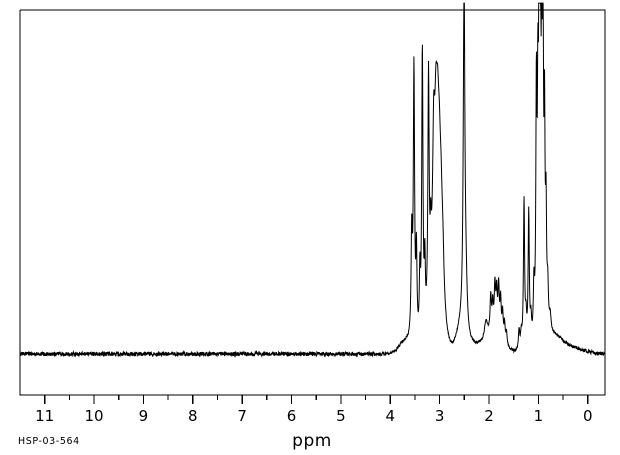  What do you see at coordinates (390, 416) in the screenshot?
I see `x-axis-tick-label: 4` at bounding box center [390, 416].